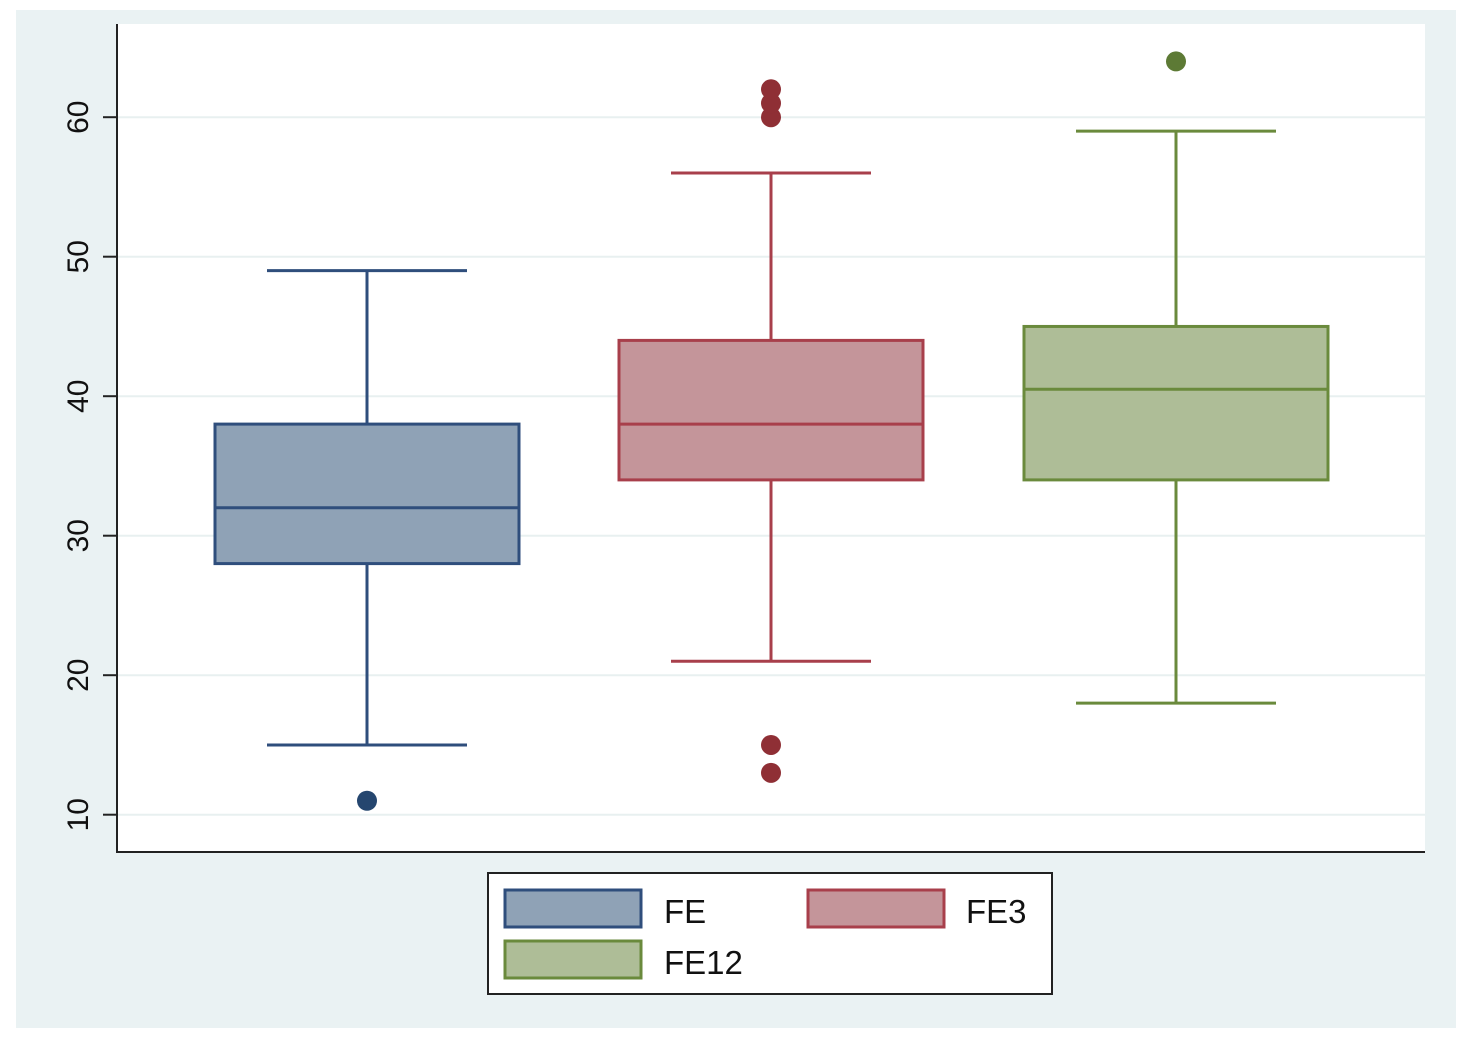  What do you see at coordinates (703, 962) in the screenshot?
I see `legend-label-fe12: FE12` at bounding box center [703, 962].